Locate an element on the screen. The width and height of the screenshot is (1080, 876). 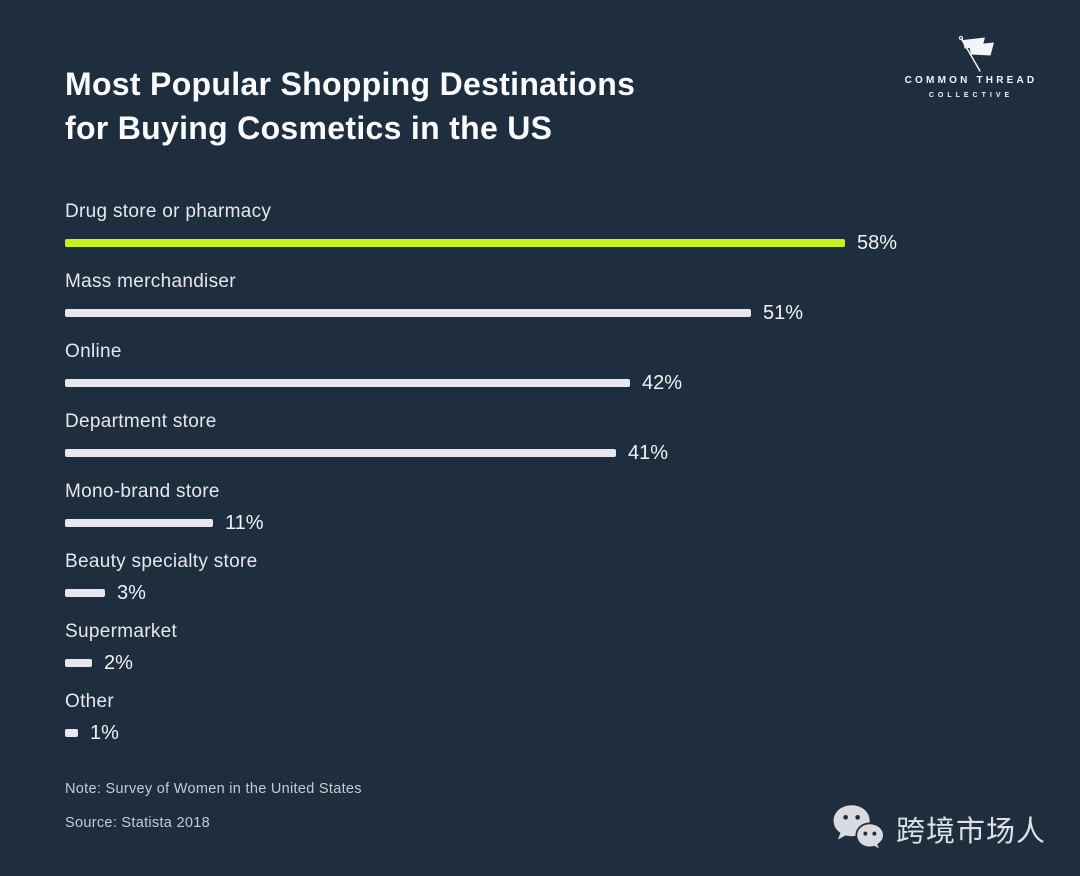
bar-row: Supermarket 2% is located at coordinates (565, 655).